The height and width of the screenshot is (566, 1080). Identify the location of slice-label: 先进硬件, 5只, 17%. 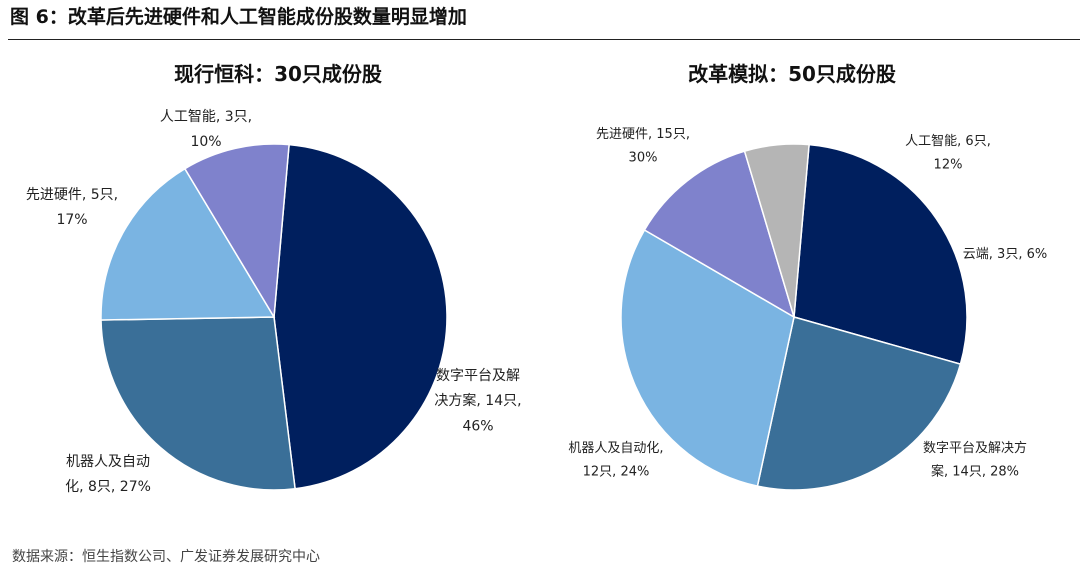
(72, 207).